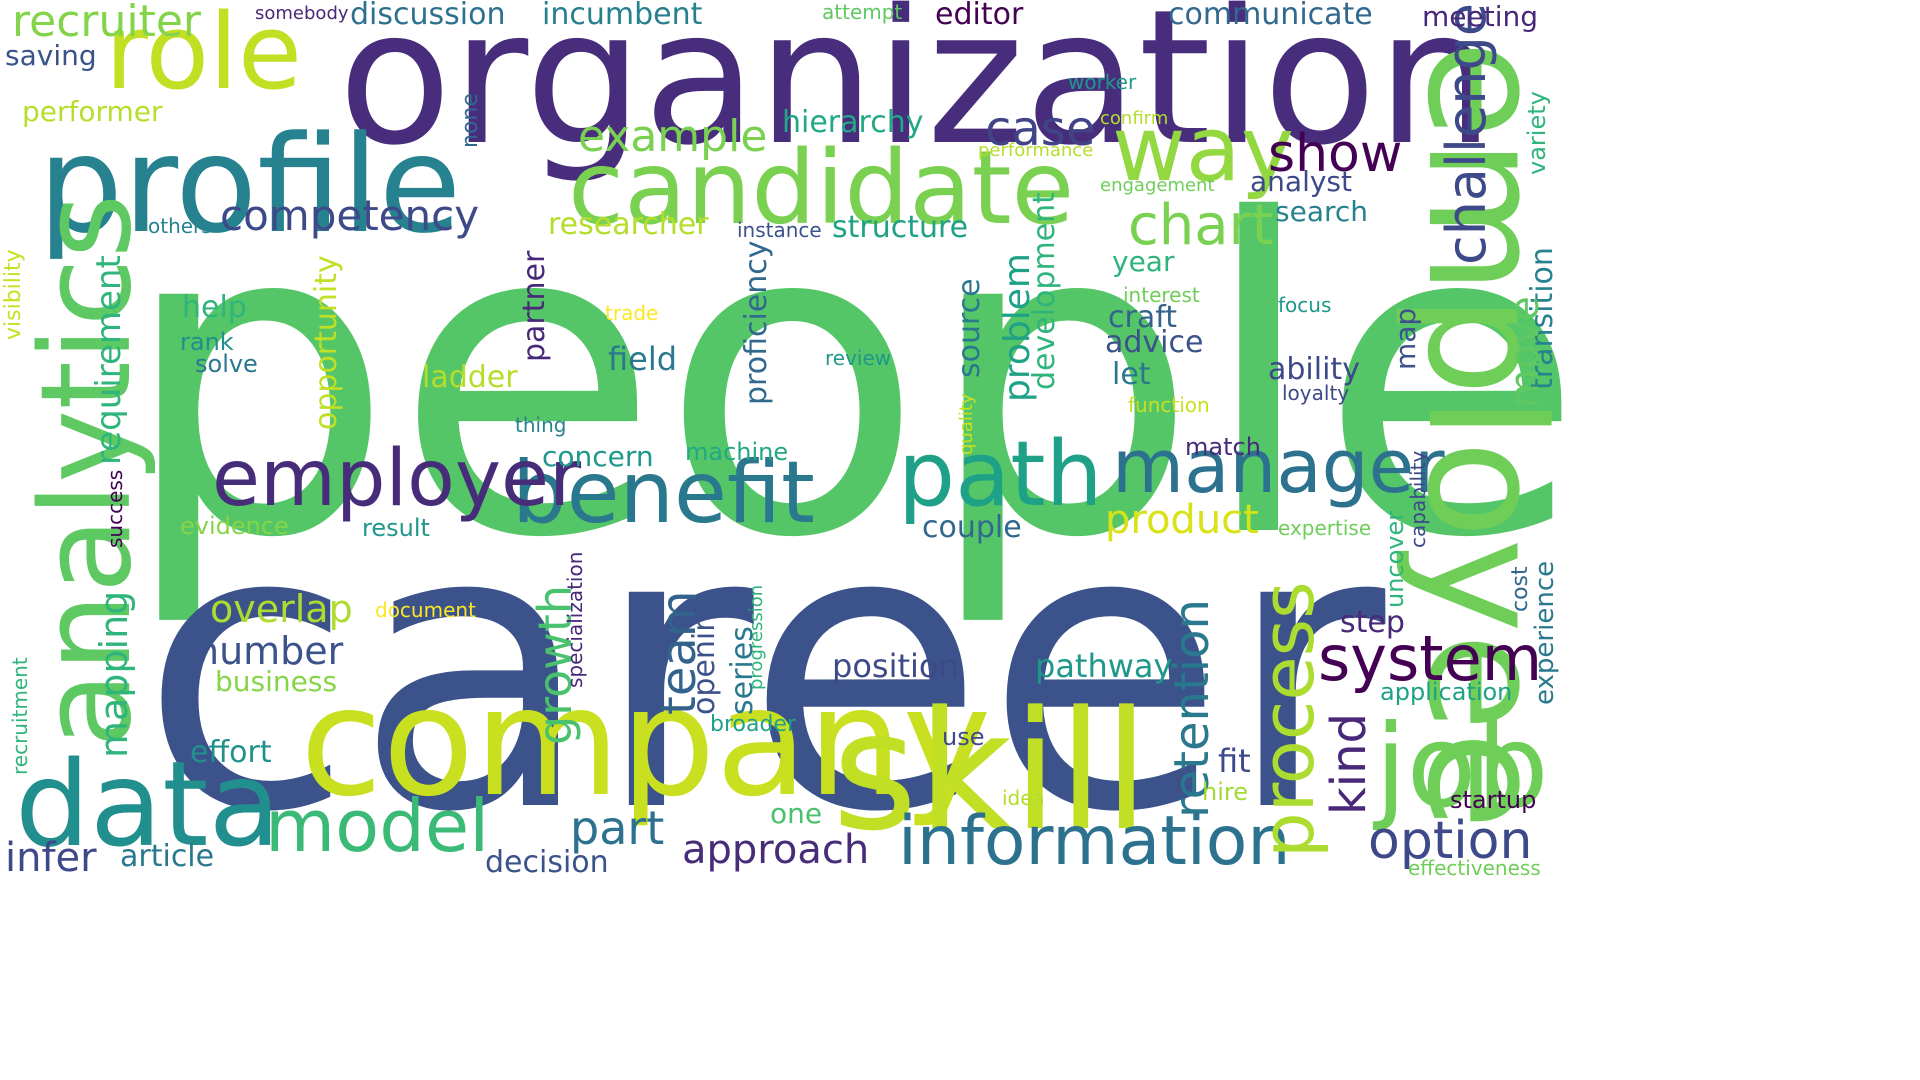  I want to click on word-company: company, so click(646, 743).